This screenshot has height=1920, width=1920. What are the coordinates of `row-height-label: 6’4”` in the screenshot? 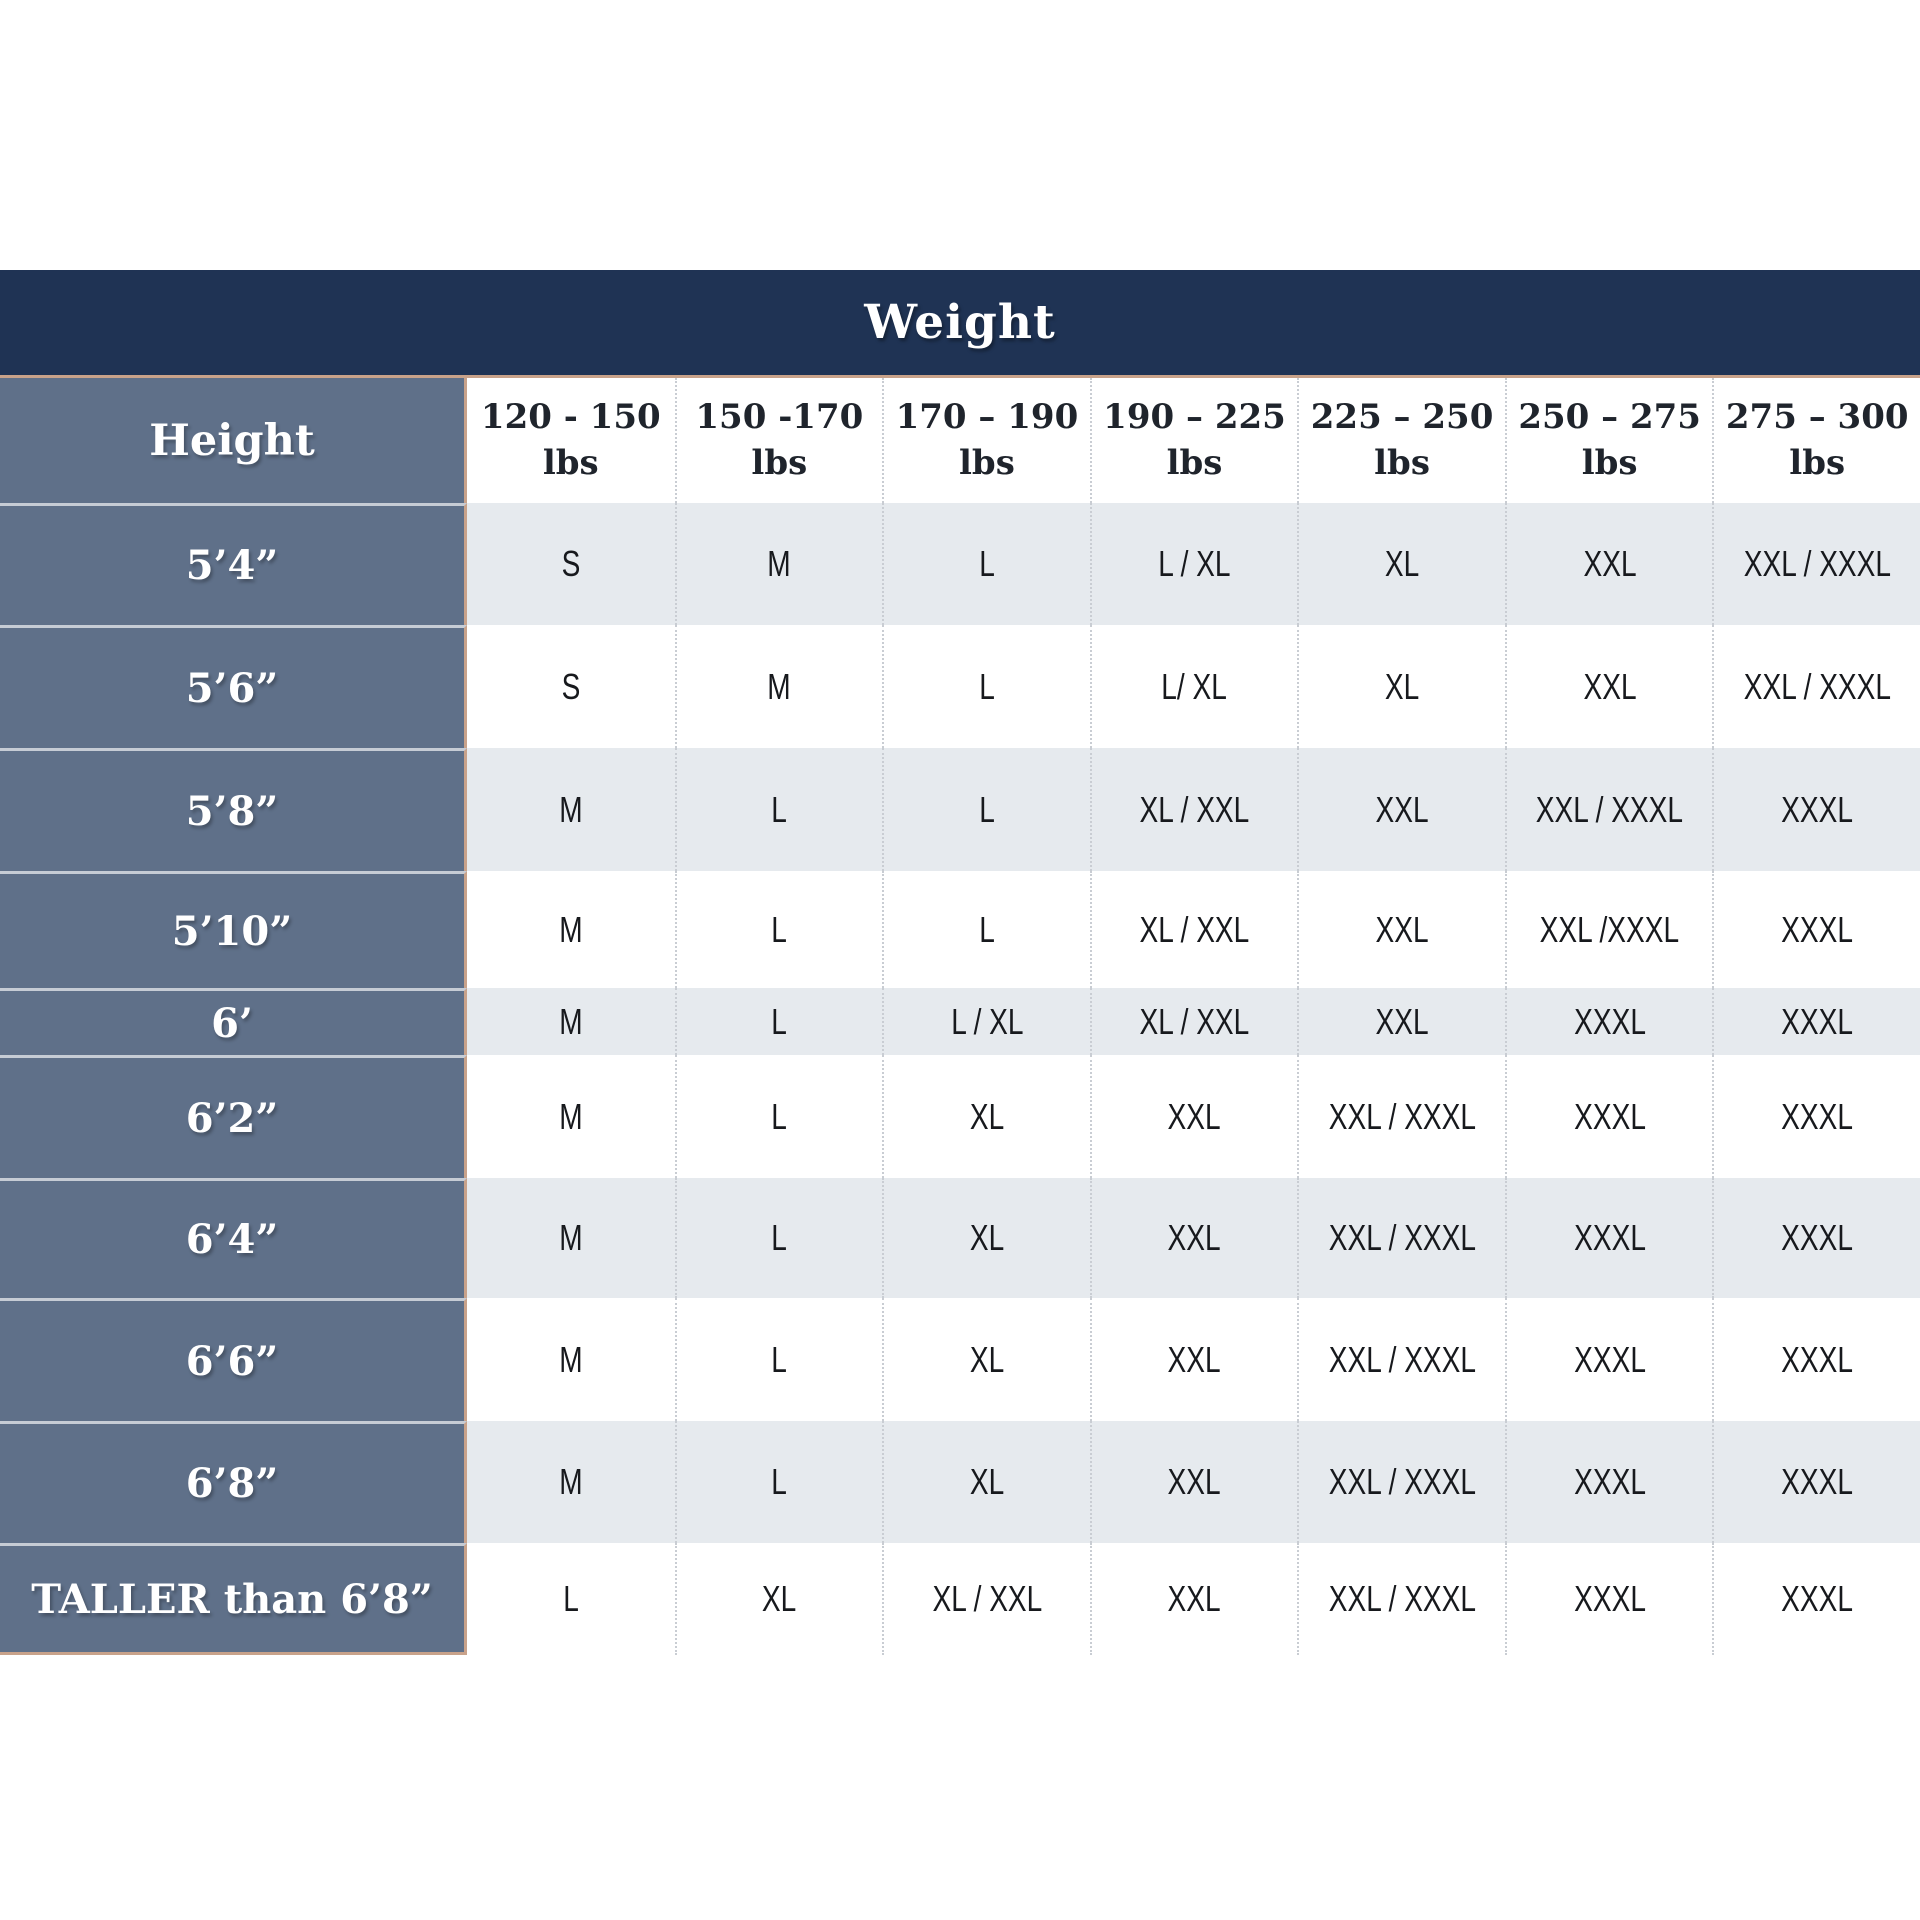 It's located at (233, 1238).